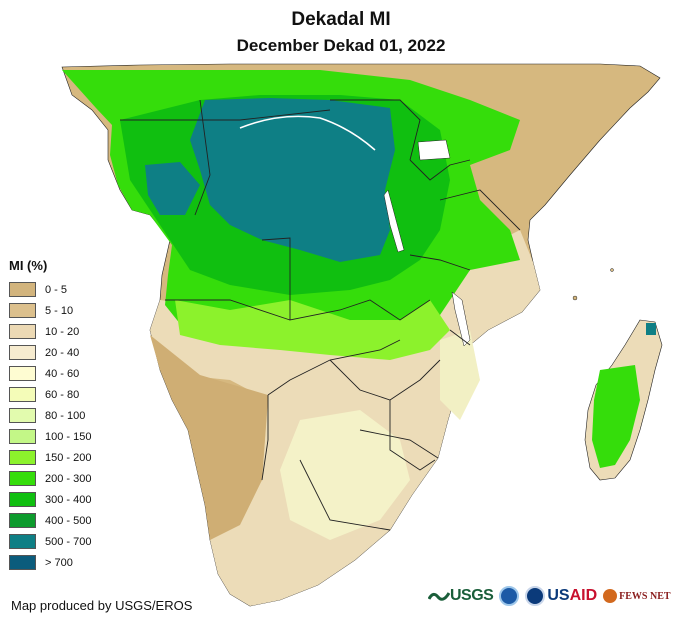  Describe the element at coordinates (434, 150) in the screenshot. I see `lake-victoria` at that location.